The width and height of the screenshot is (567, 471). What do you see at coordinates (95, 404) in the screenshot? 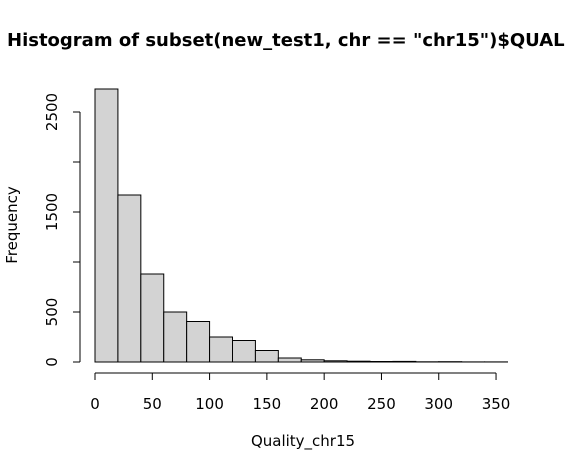
I see `x-tick-label-0: 0` at bounding box center [95, 404].